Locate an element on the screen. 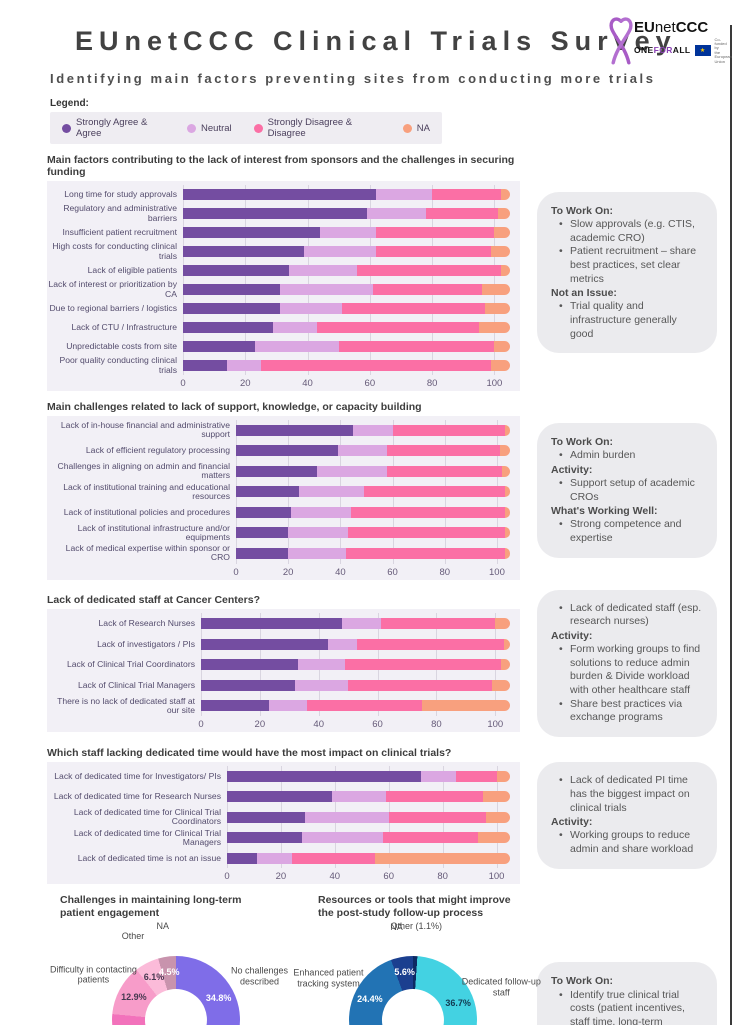  x-axis-tick-label: 20 is located at coordinates (288, 572).